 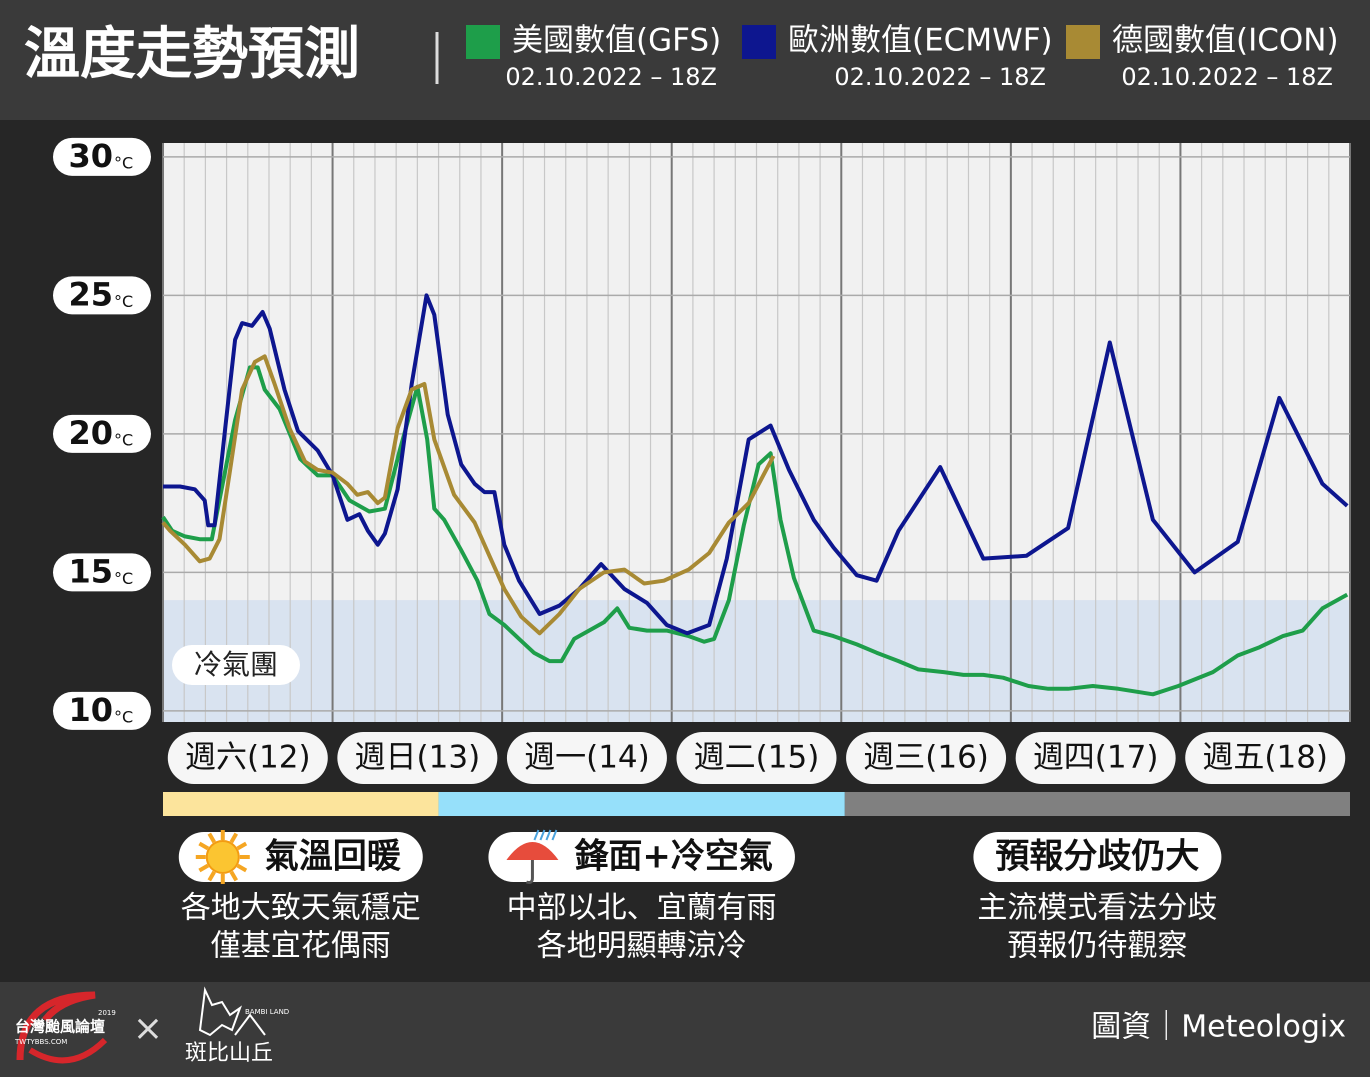 I want to click on logo-text: 斑比山丘, so click(x=229, y=1053).